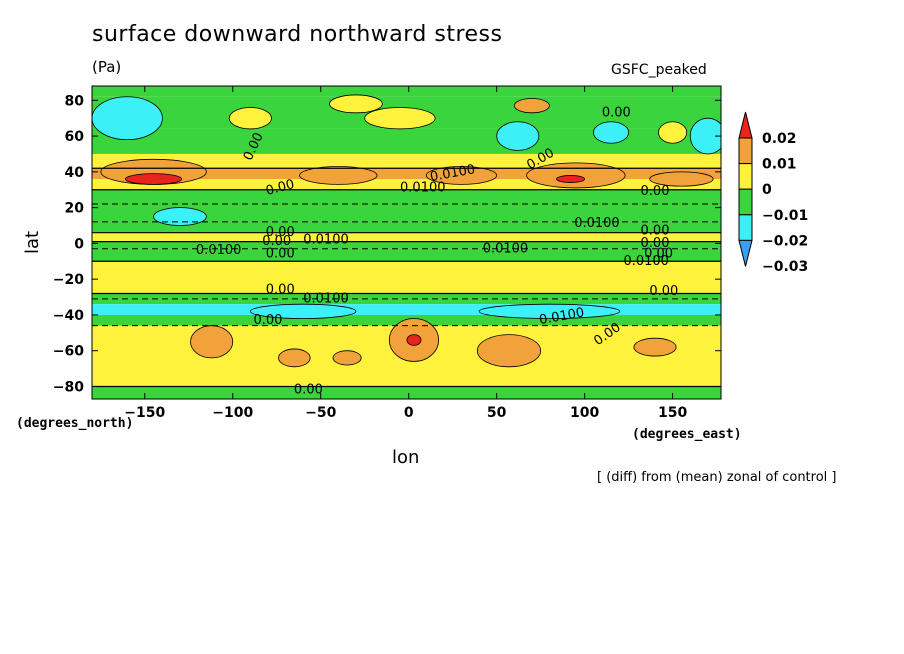  I want to click on colorbar-label: 0.02, so click(779, 139).